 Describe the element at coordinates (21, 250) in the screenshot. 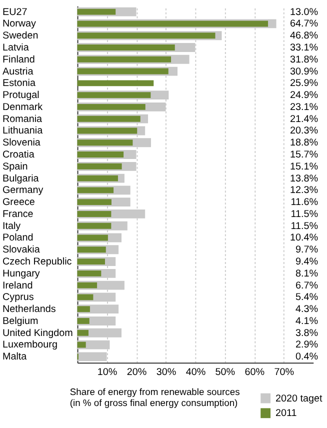

I see `y-tick-label: Slovakia` at that location.